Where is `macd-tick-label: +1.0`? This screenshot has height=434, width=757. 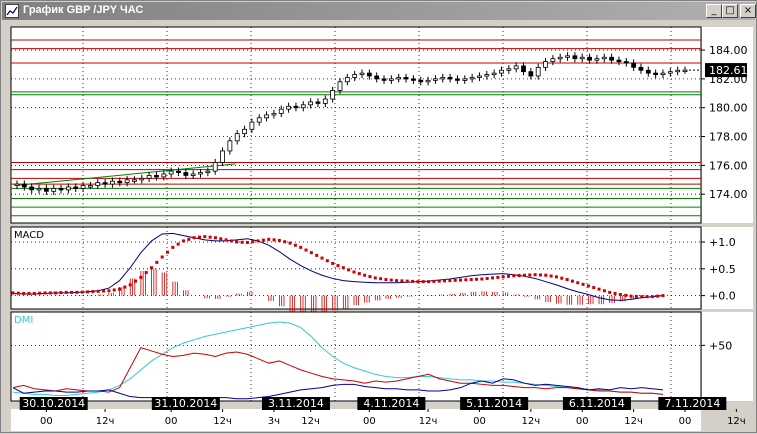
macd-tick-label: +1.0 is located at coordinates (722, 242).